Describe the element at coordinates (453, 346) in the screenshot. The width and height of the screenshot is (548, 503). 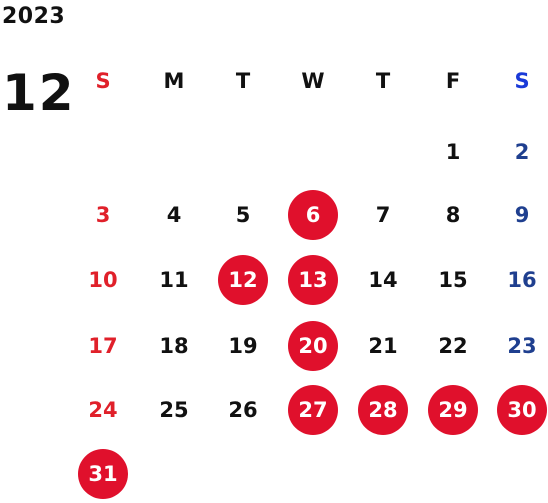
I see `day-cell-22: 22` at that location.